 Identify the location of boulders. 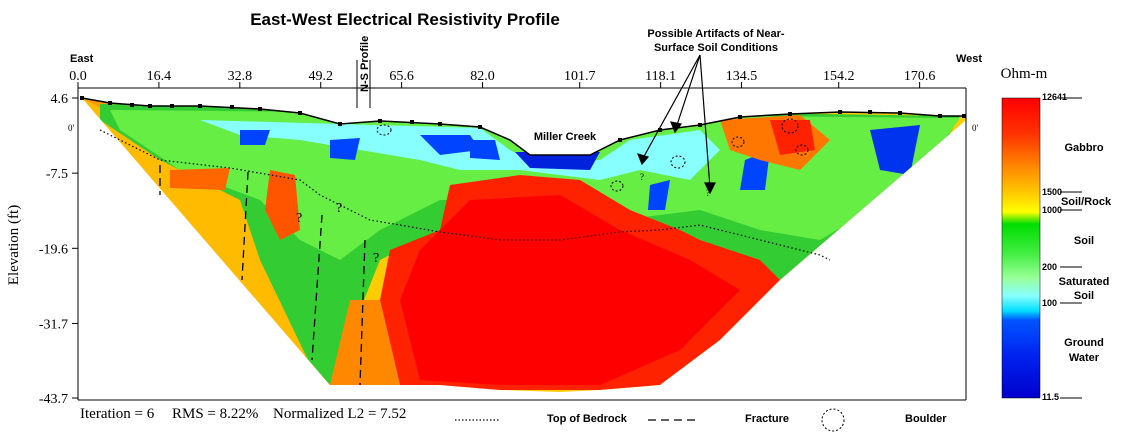
(592, 155).